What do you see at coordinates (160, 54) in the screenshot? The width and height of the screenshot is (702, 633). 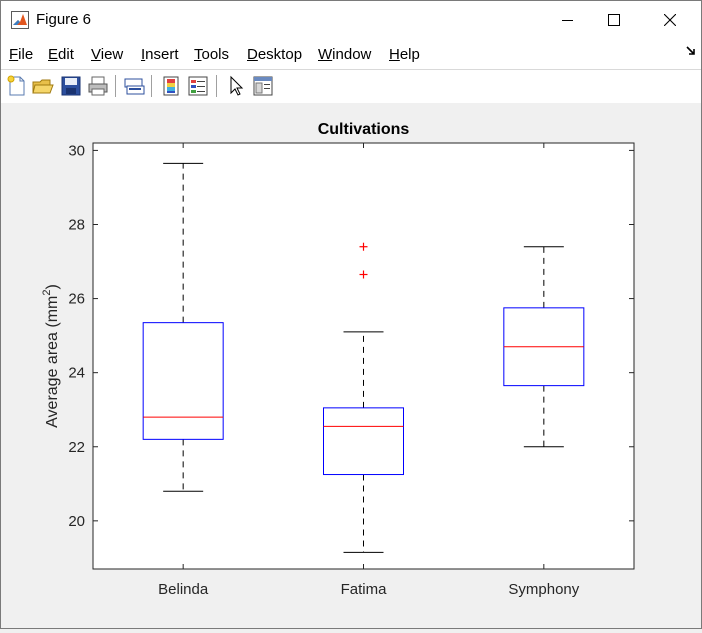 I see `menu-insert: Insert` at bounding box center [160, 54].